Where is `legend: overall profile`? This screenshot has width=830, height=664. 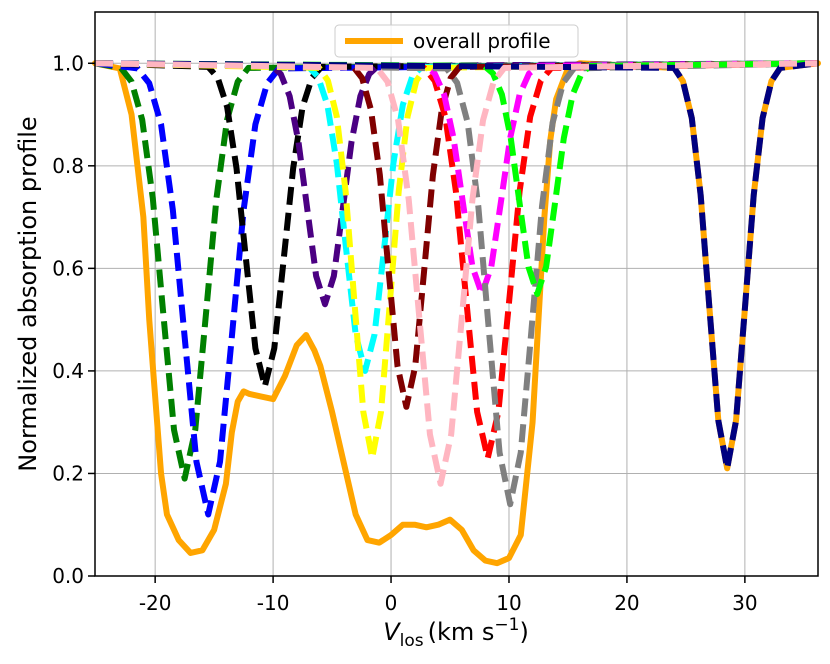 legend: overall profile is located at coordinates (456, 41).